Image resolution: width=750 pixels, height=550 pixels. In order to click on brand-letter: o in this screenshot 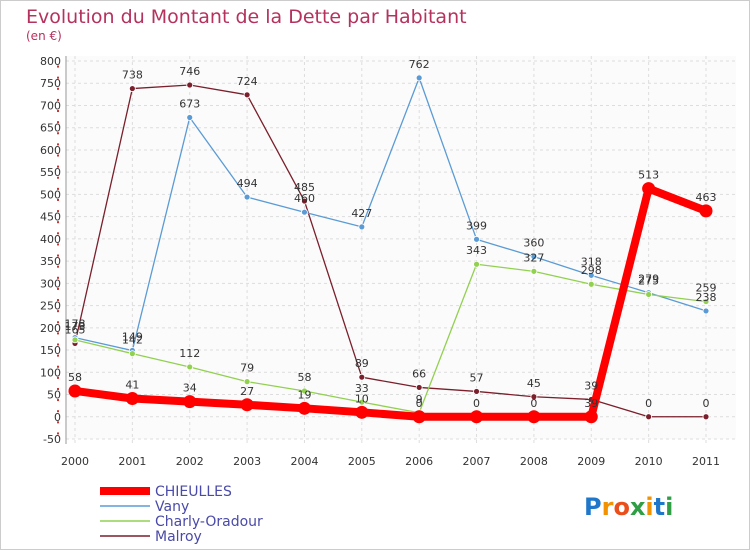, I will do `click(621, 507)`.